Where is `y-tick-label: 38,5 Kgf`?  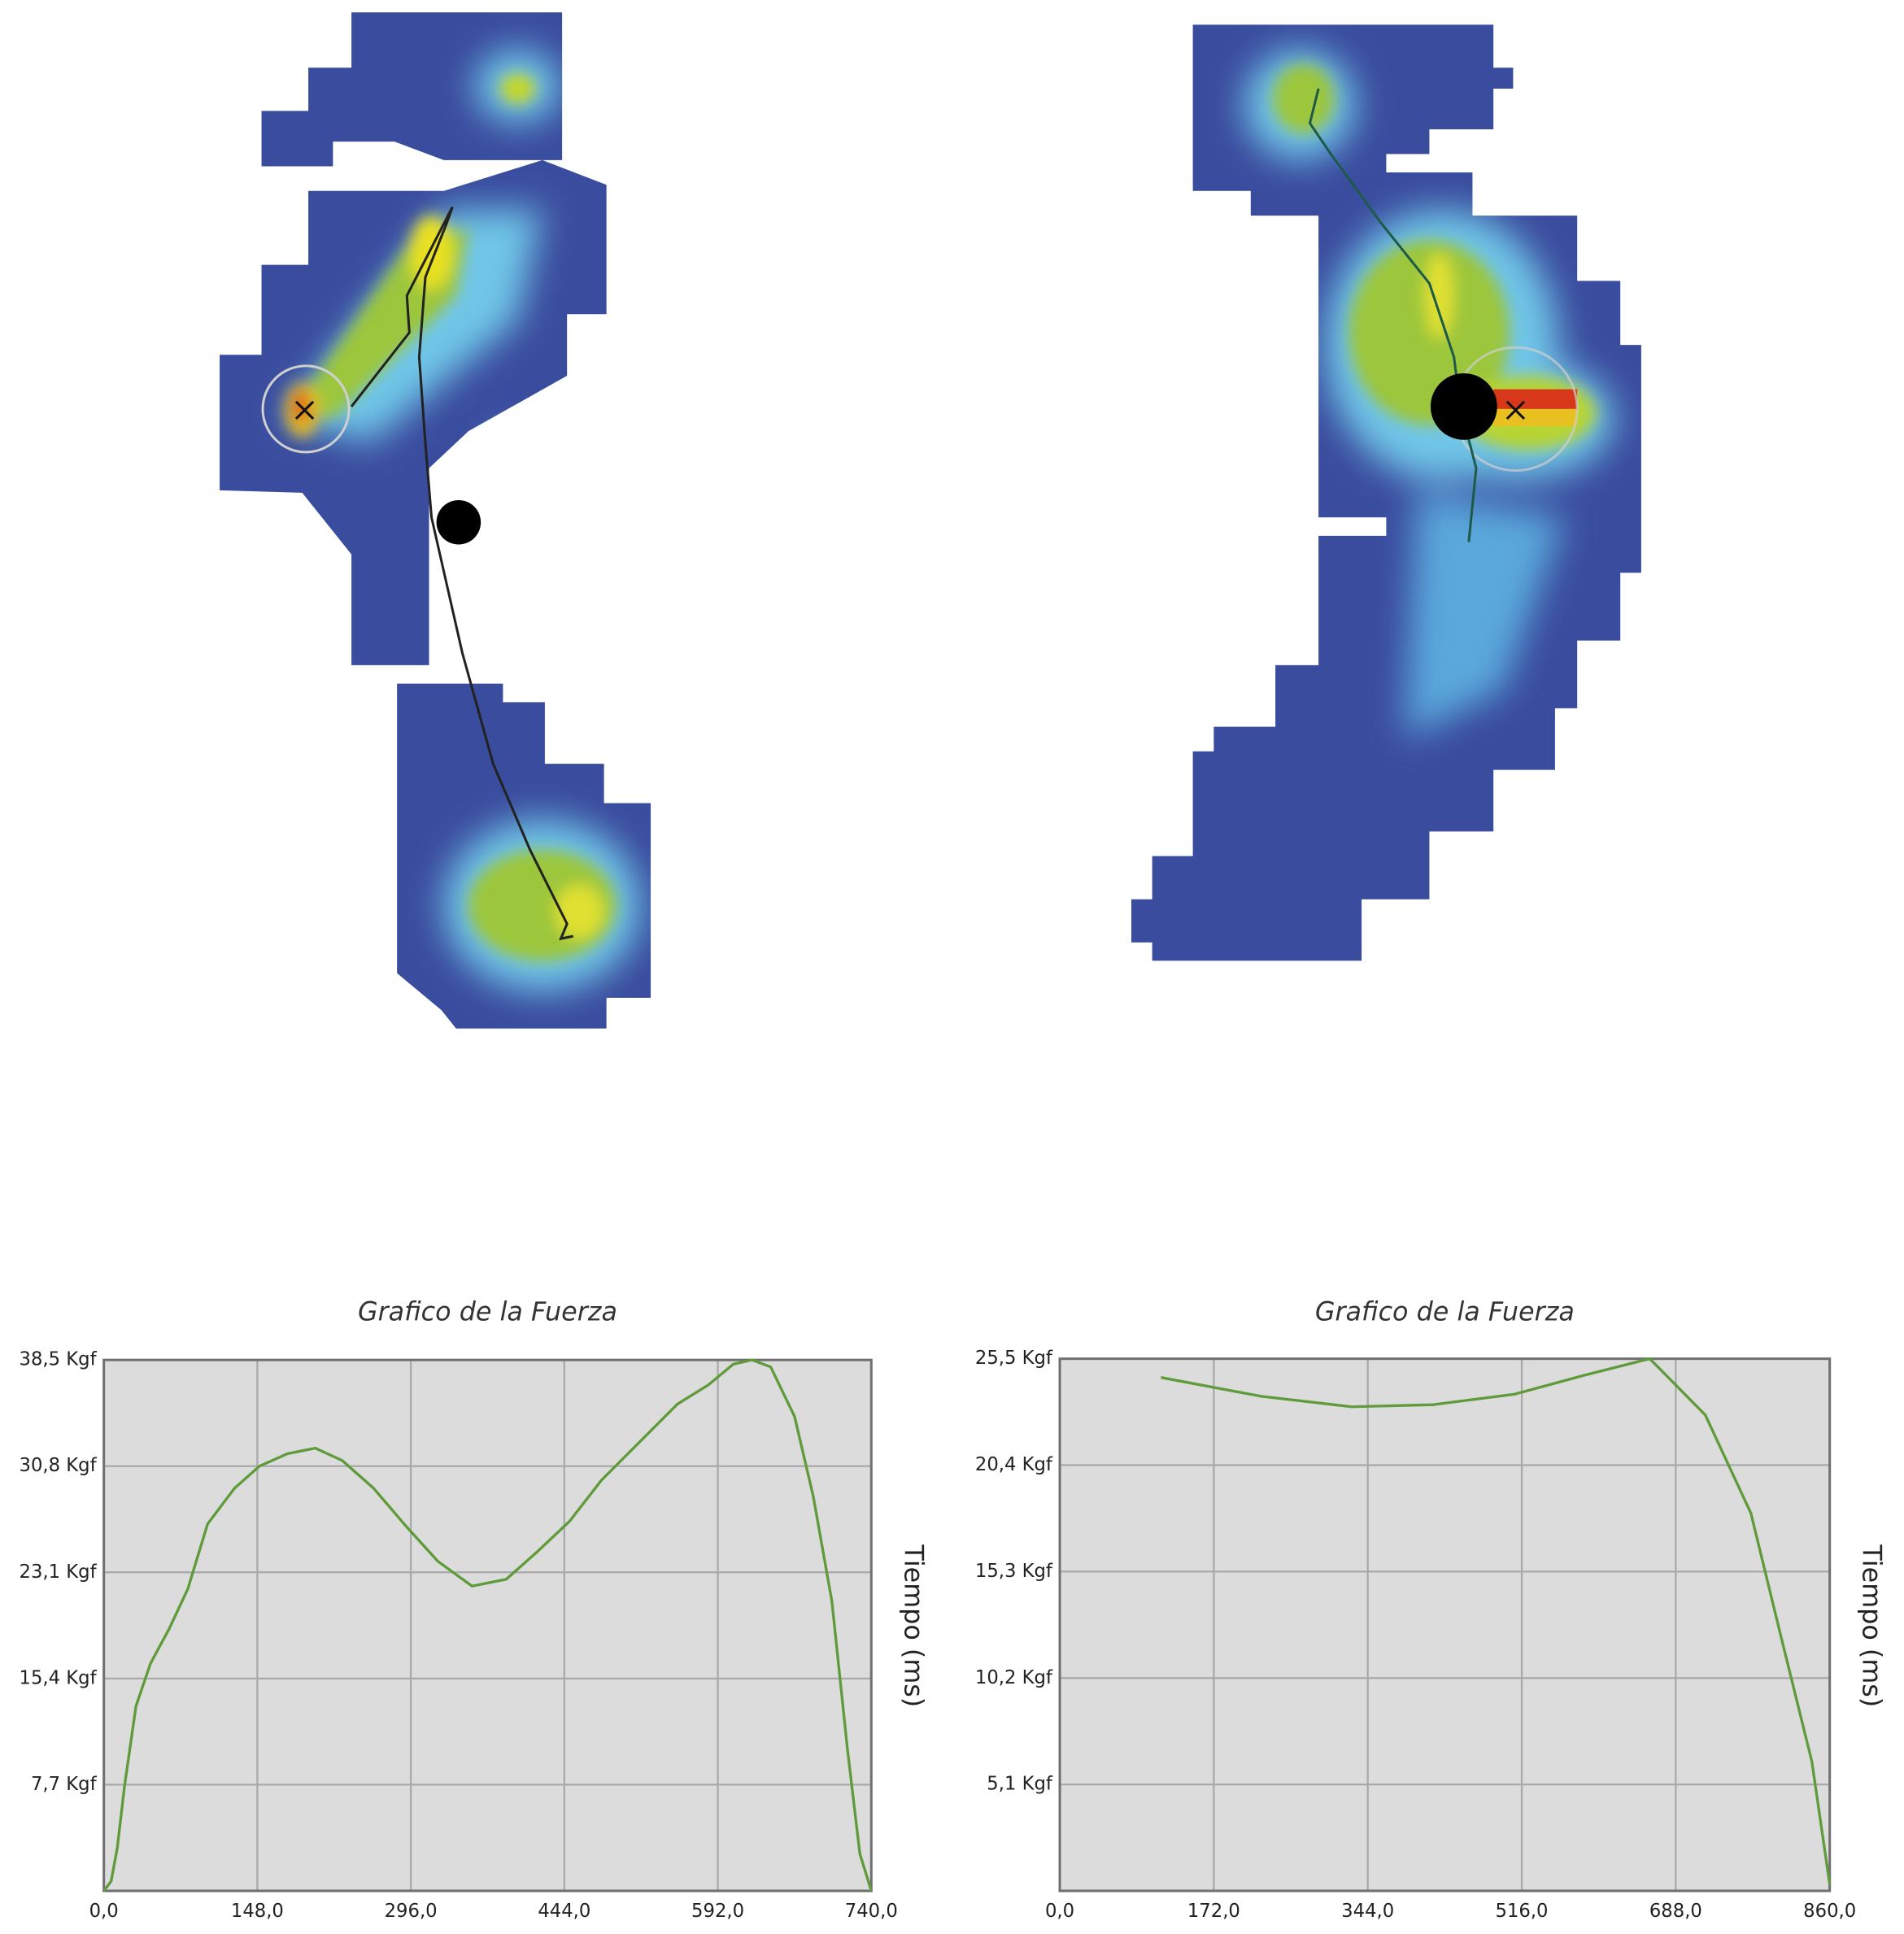 y-tick-label: 38,5 Kgf is located at coordinates (59, 1360).